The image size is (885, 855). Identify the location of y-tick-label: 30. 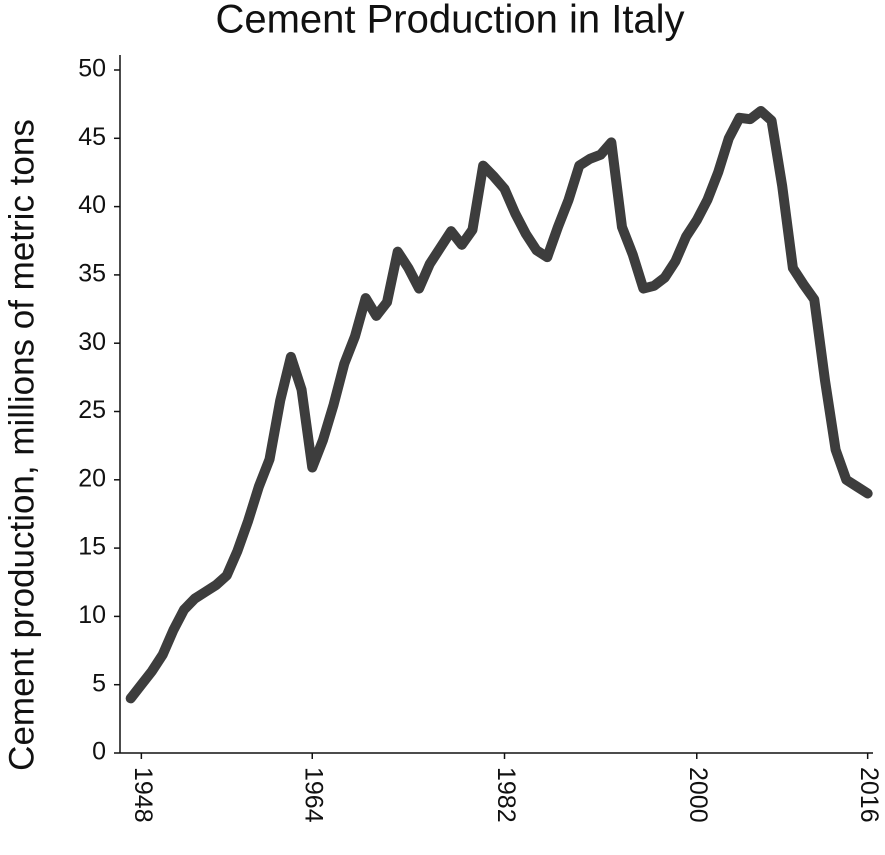
(92, 342).